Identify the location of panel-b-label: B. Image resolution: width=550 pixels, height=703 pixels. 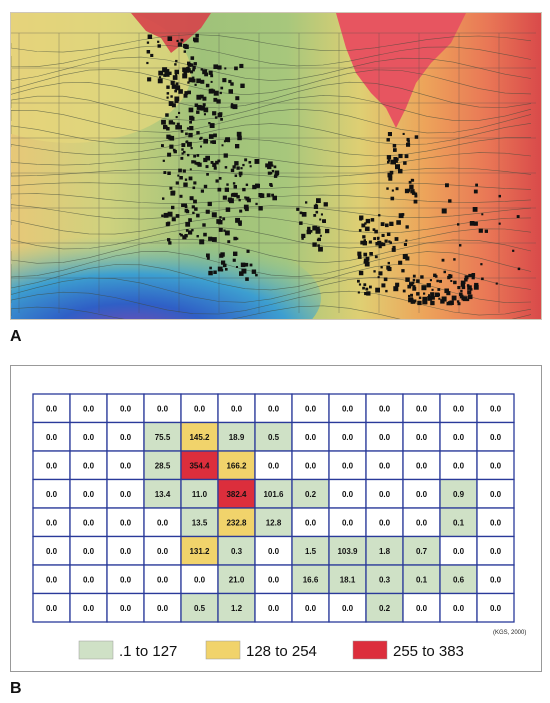
(16, 688).